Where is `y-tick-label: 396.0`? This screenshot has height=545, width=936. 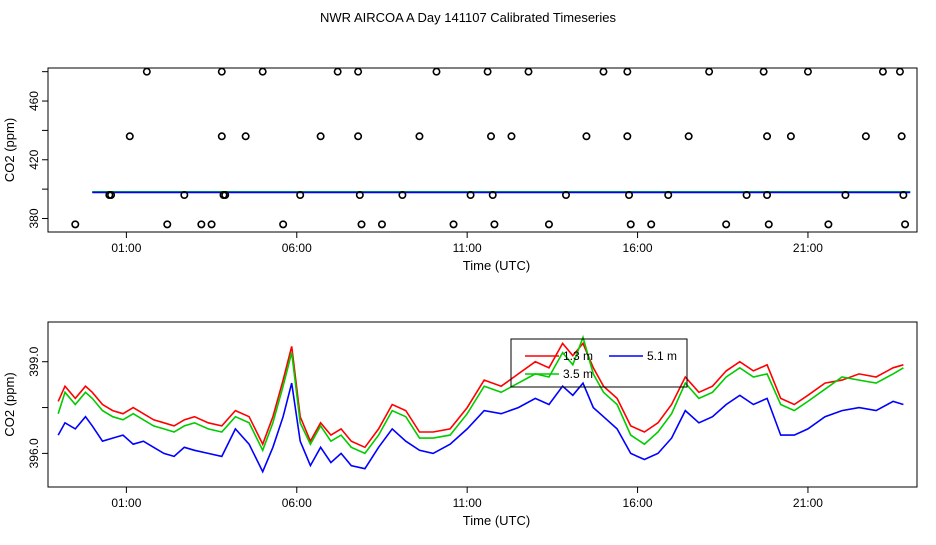 y-tick-label: 396.0 is located at coordinates (34, 453).